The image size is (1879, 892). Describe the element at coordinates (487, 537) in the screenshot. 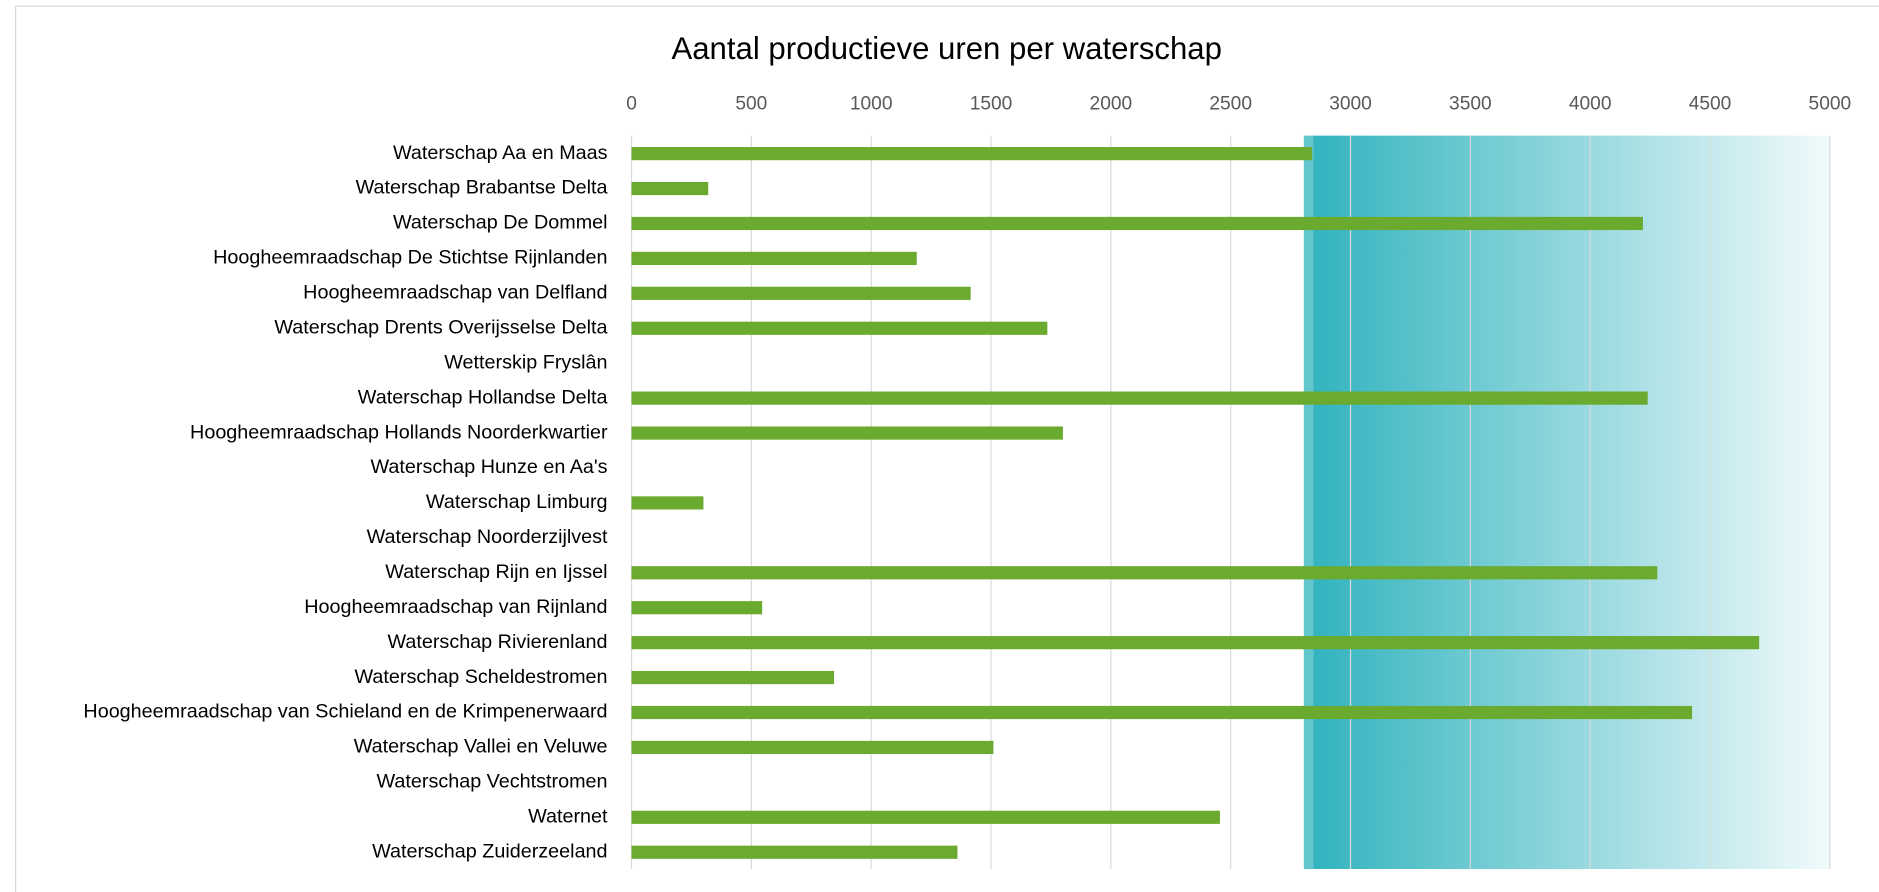

I see `y-tick-label: Waterschap Noorderzijlvest` at that location.